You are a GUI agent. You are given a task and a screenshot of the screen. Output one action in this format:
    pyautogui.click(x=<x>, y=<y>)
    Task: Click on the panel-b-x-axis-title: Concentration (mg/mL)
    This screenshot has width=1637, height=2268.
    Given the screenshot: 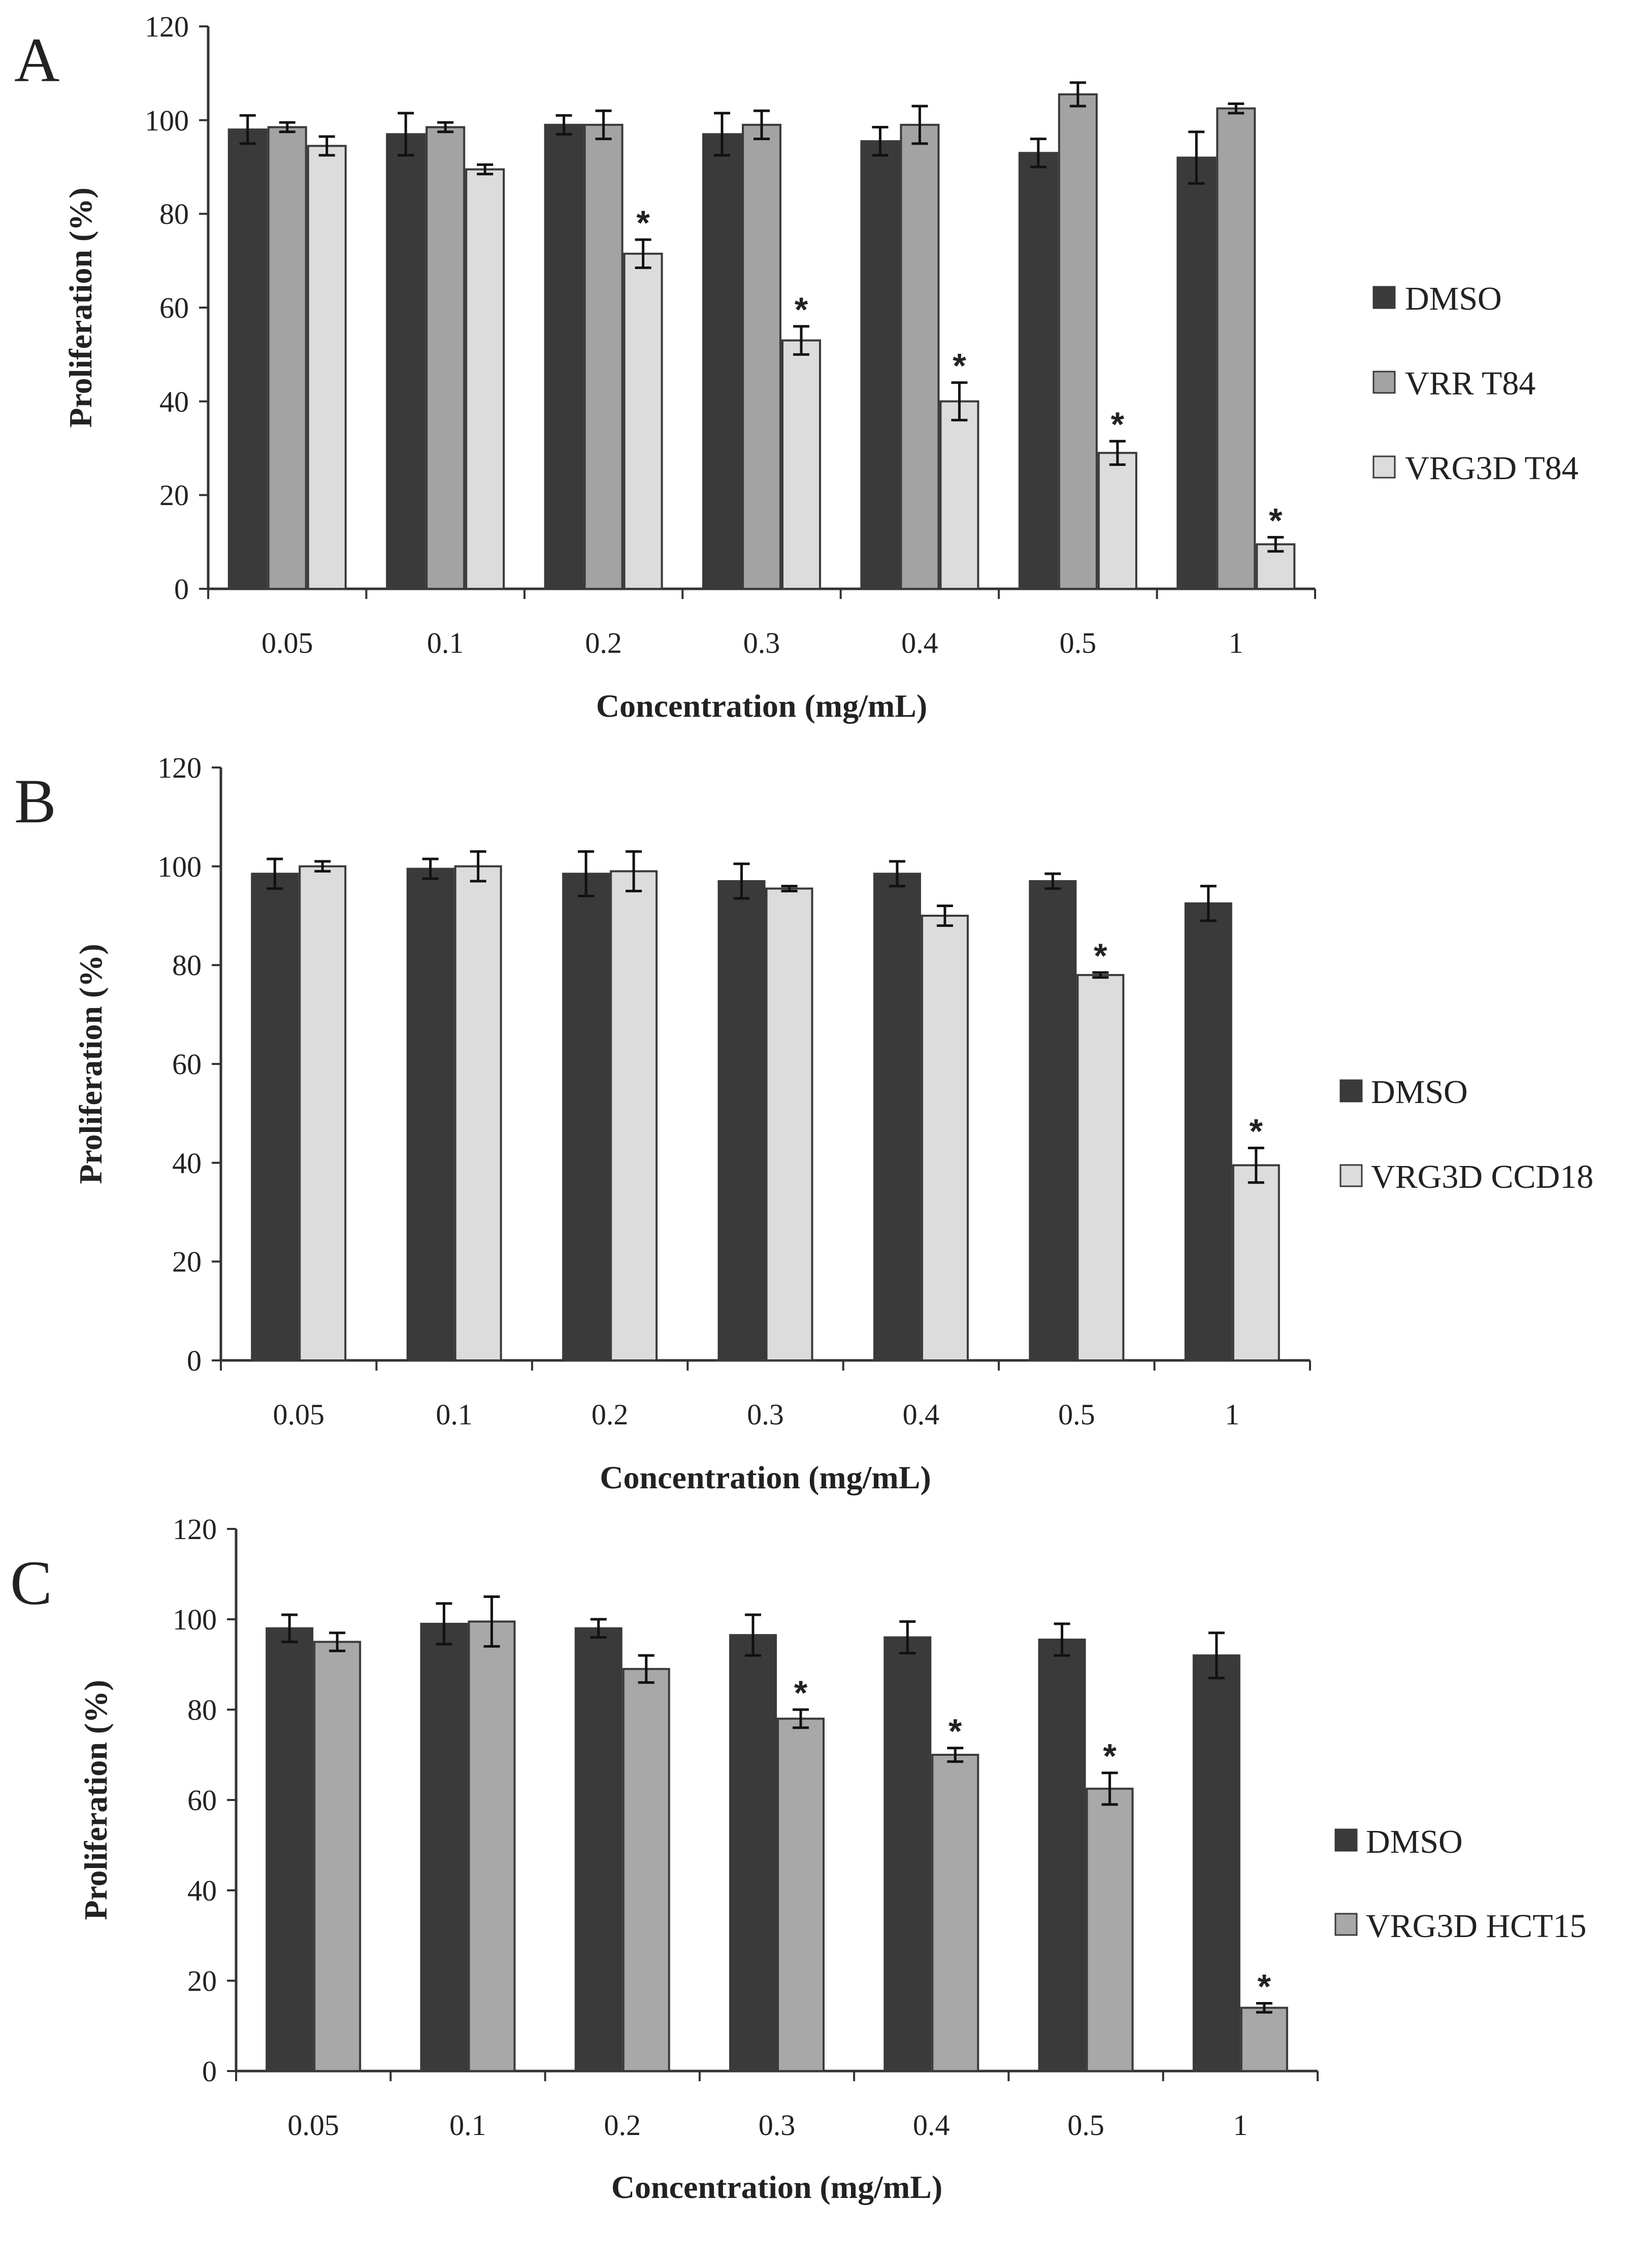 What is the action you would take?
    pyautogui.click(x=765, y=1477)
    